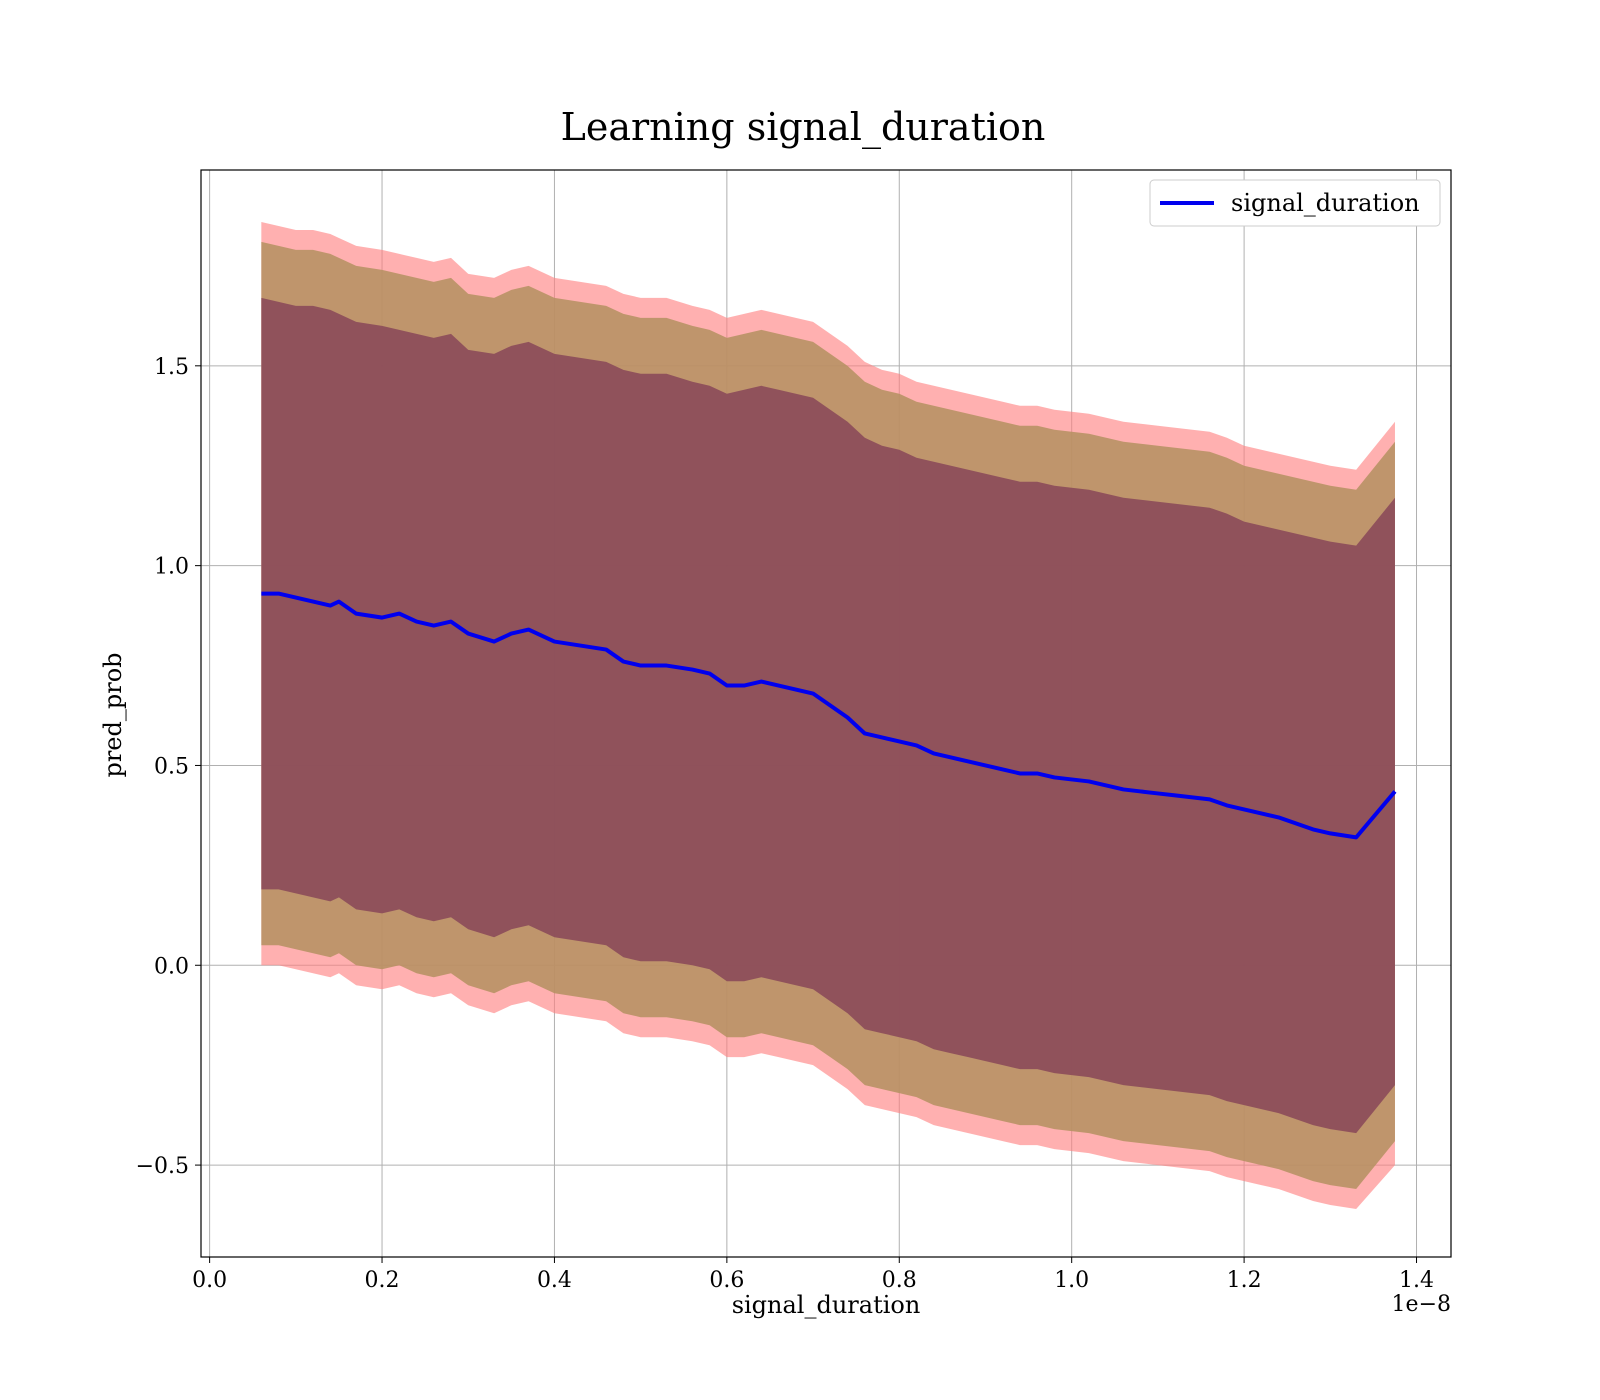  What do you see at coordinates (726, 1280) in the screenshot?
I see `x-tick-label: 0.6` at bounding box center [726, 1280].